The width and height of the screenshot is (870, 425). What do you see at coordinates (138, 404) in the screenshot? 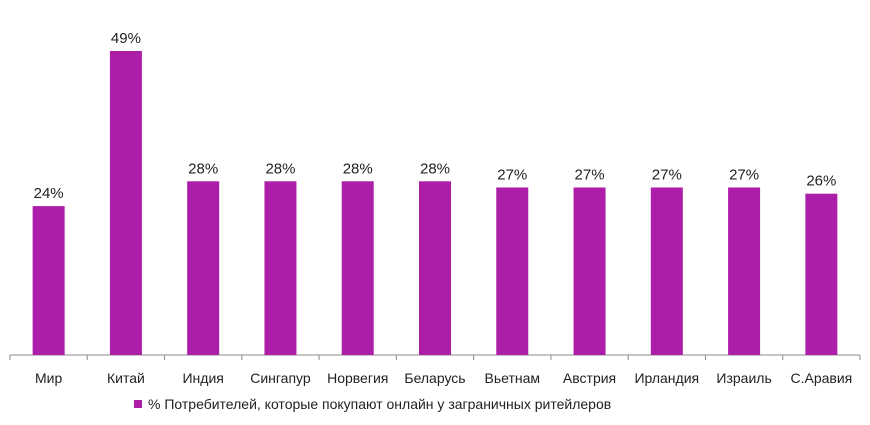
I see `legend-swatch` at bounding box center [138, 404].